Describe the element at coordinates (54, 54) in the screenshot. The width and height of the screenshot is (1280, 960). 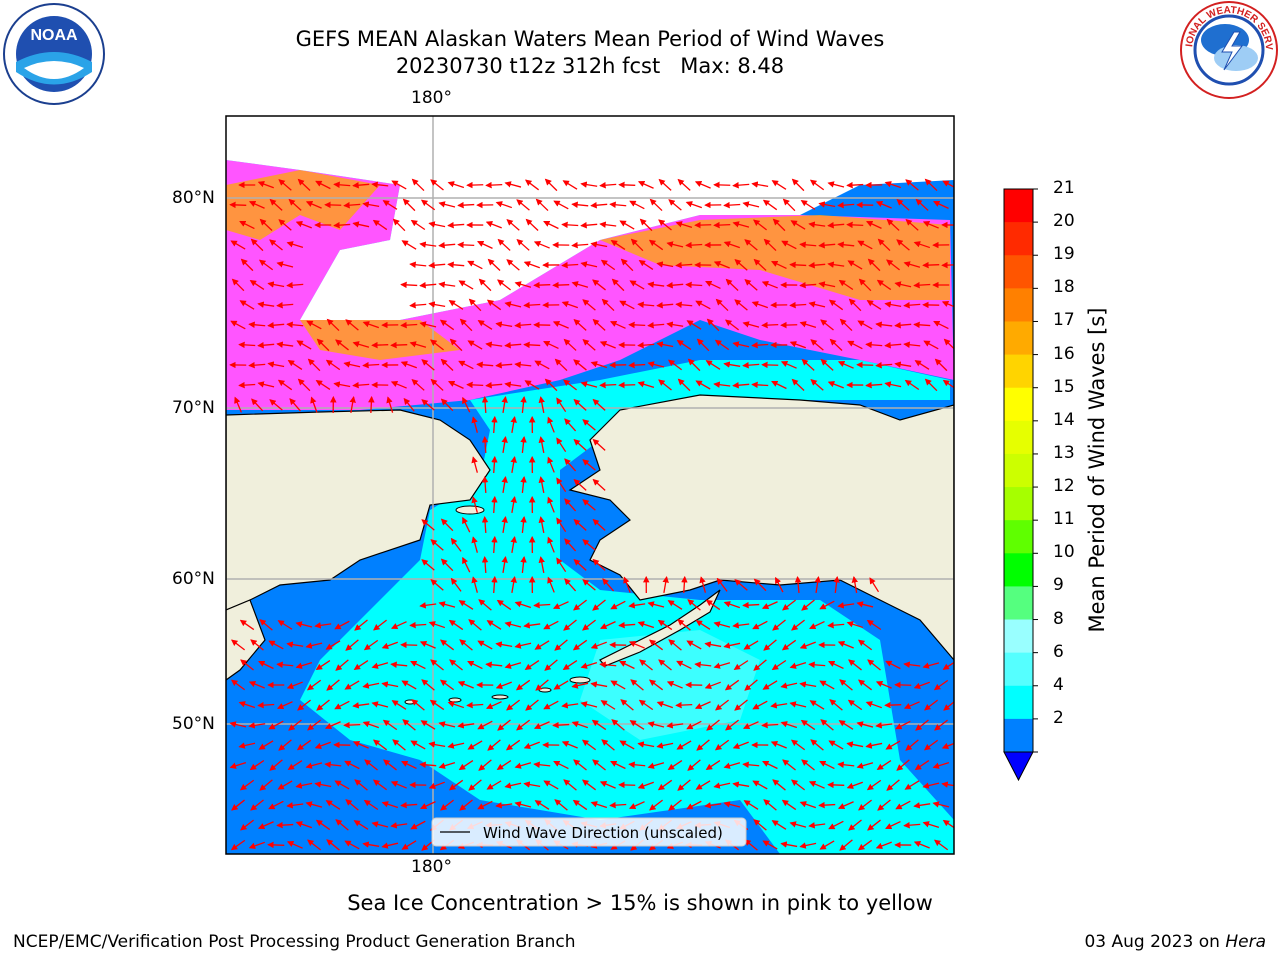
I see `noaa-logo: NOAA` at that location.